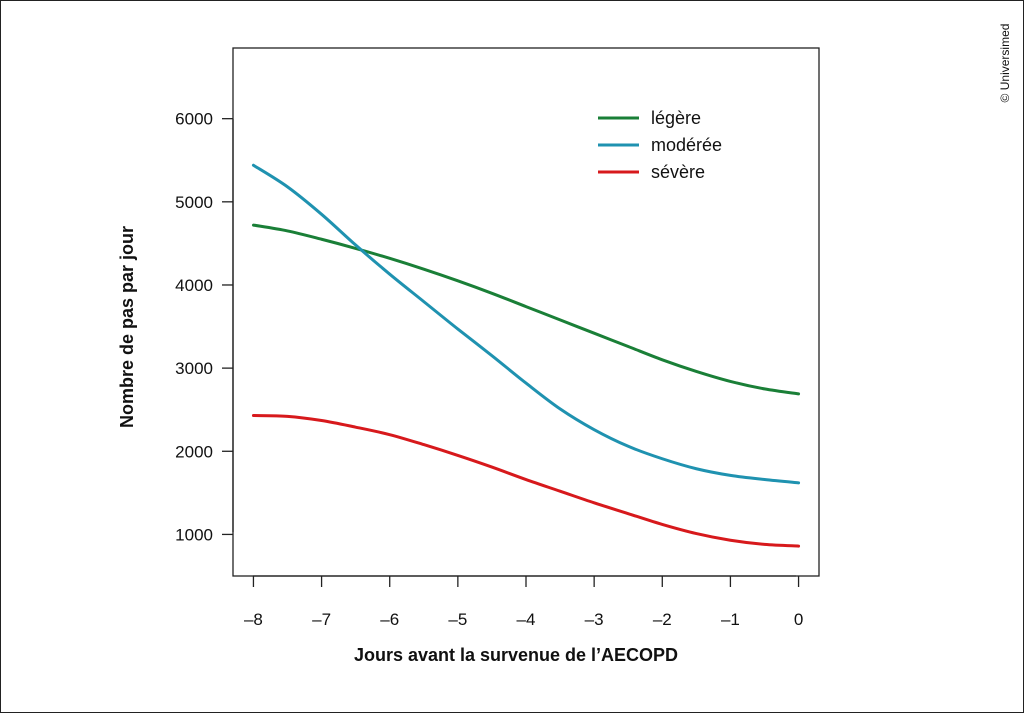  What do you see at coordinates (730, 619) in the screenshot?
I see `x-tick-label: –1` at bounding box center [730, 619].